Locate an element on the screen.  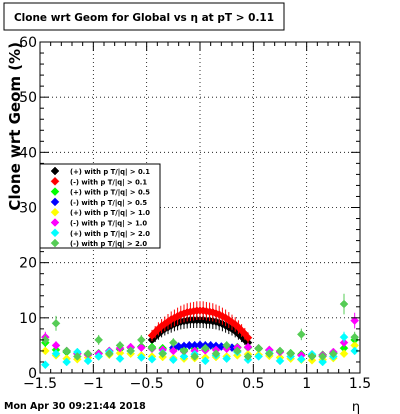
legend-label: (+) with p T/|q| > 0.5 is located at coordinates (110, 193).